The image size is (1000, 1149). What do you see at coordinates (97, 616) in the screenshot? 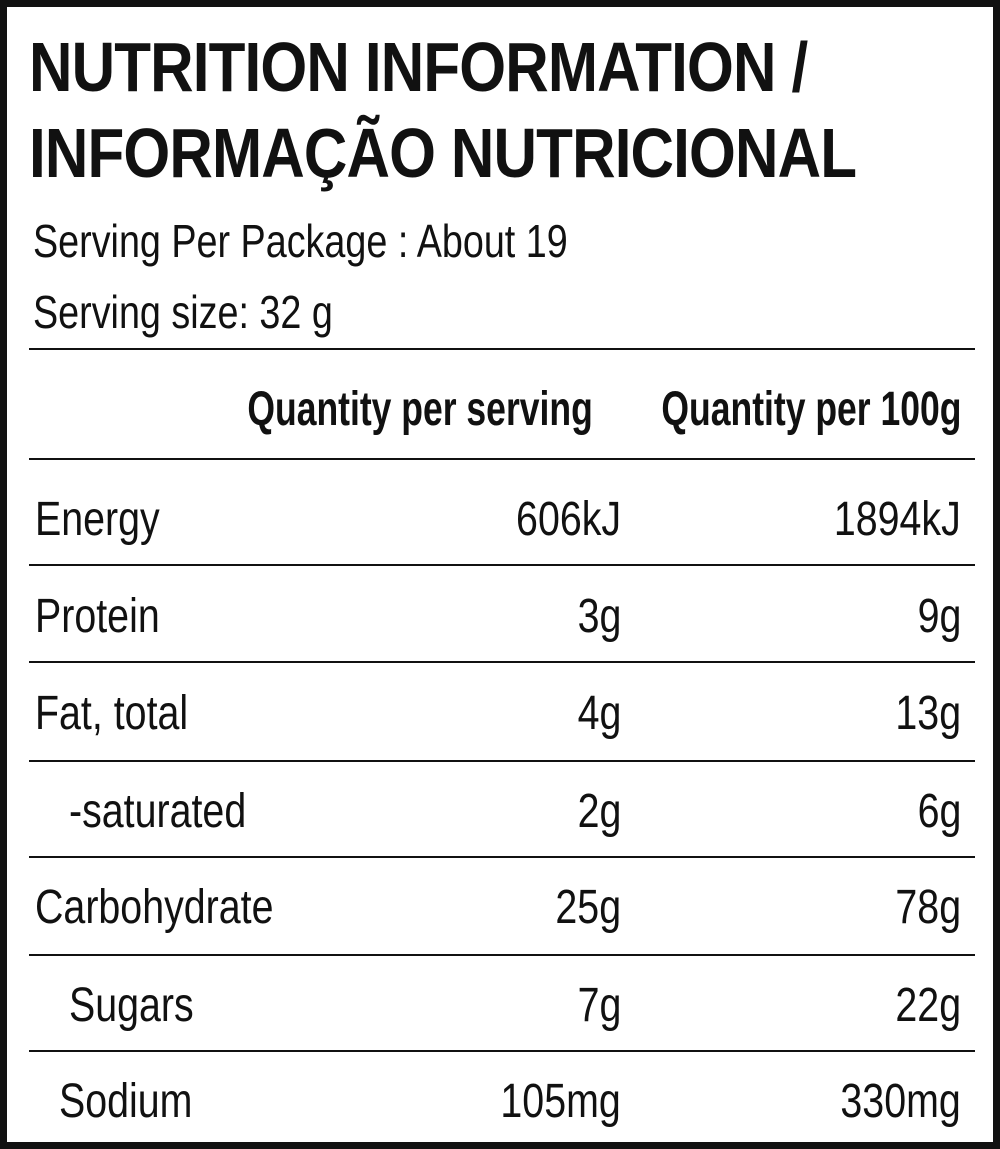
I see `row-label: Protein` at bounding box center [97, 616].